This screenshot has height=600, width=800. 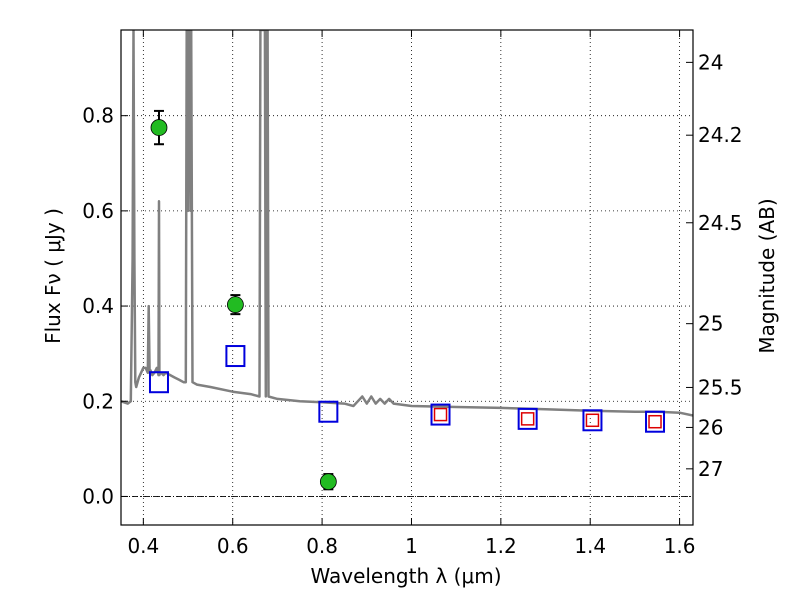 What do you see at coordinates (143, 546) in the screenshot?
I see `x-tick-label: 0.4` at bounding box center [143, 546].